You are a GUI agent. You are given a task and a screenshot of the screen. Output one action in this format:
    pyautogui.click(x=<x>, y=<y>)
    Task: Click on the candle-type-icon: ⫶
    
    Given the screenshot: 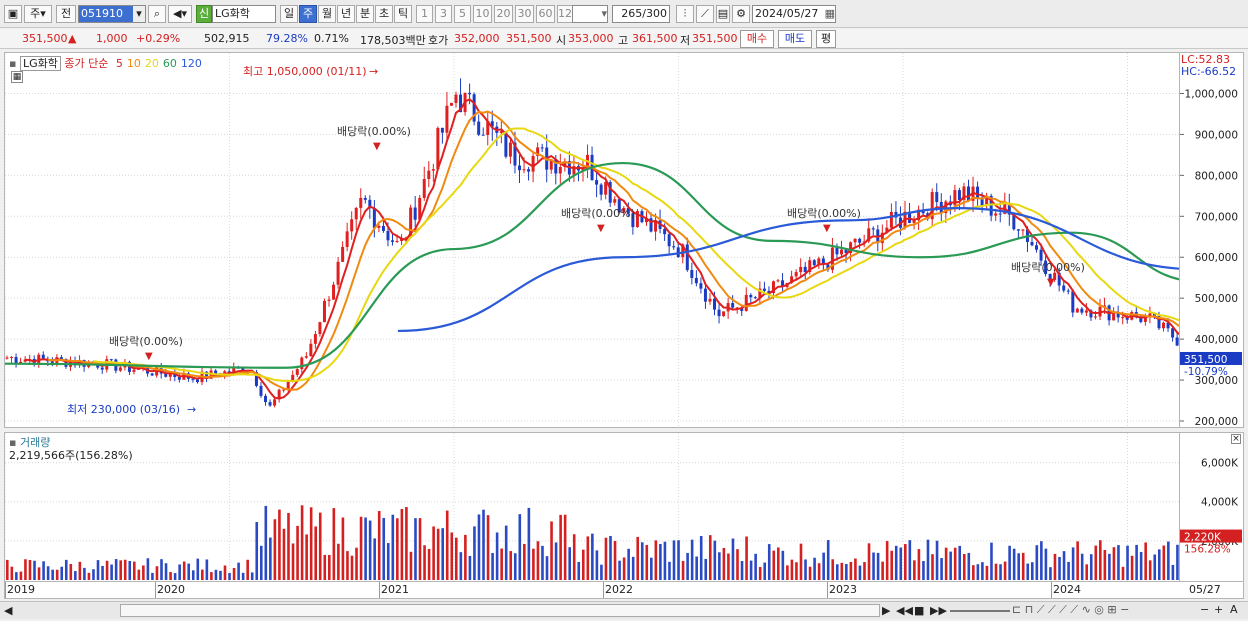 What is the action you would take?
    pyautogui.click(x=685, y=14)
    